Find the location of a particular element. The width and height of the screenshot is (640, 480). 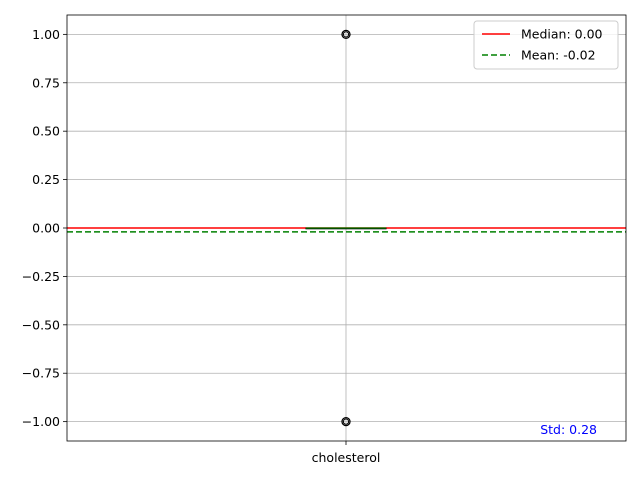

y-tick-label: −0.75 is located at coordinates (41, 373).